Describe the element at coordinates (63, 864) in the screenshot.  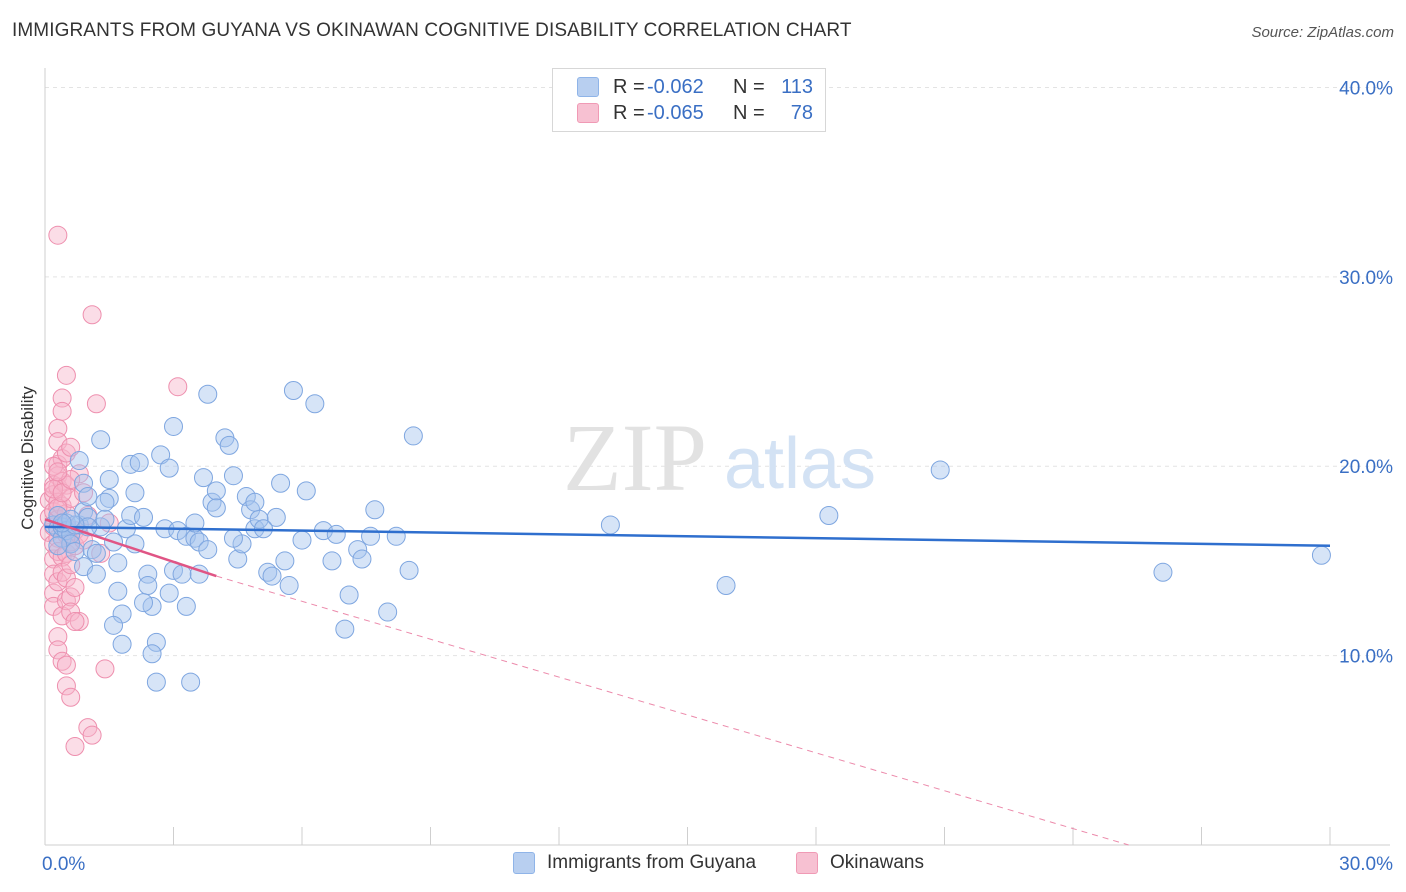
I see `x-tick-label: 0.0%` at that location.